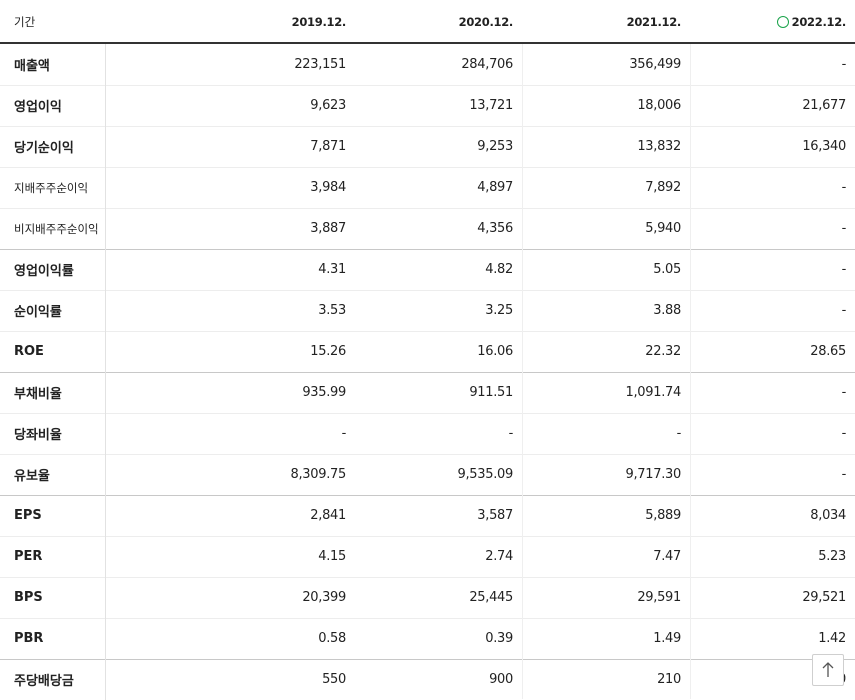  Describe the element at coordinates (53, 638) in the screenshot. I see `row-label: PBR` at that location.